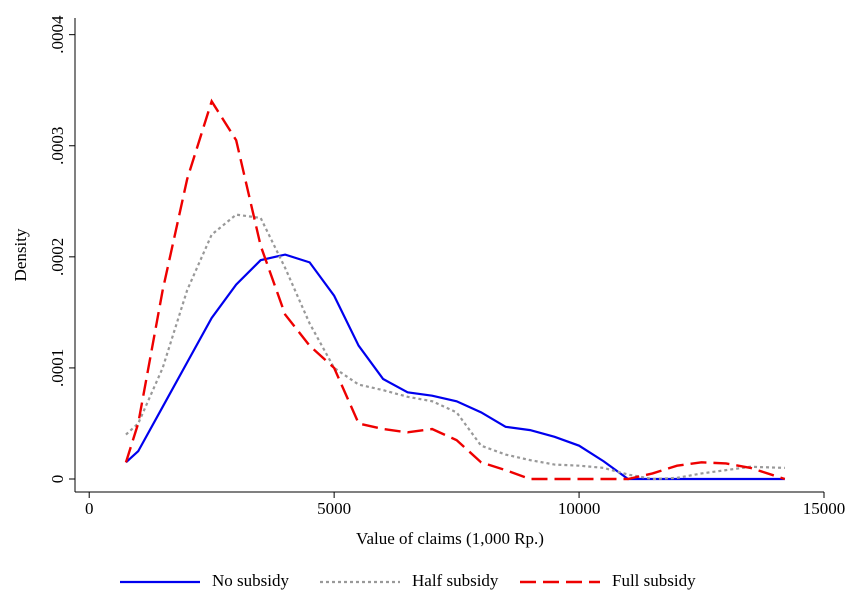 The height and width of the screenshot is (596, 855). What do you see at coordinates (57, 257) in the screenshot?
I see `y-tick-label: .0002` at bounding box center [57, 257].